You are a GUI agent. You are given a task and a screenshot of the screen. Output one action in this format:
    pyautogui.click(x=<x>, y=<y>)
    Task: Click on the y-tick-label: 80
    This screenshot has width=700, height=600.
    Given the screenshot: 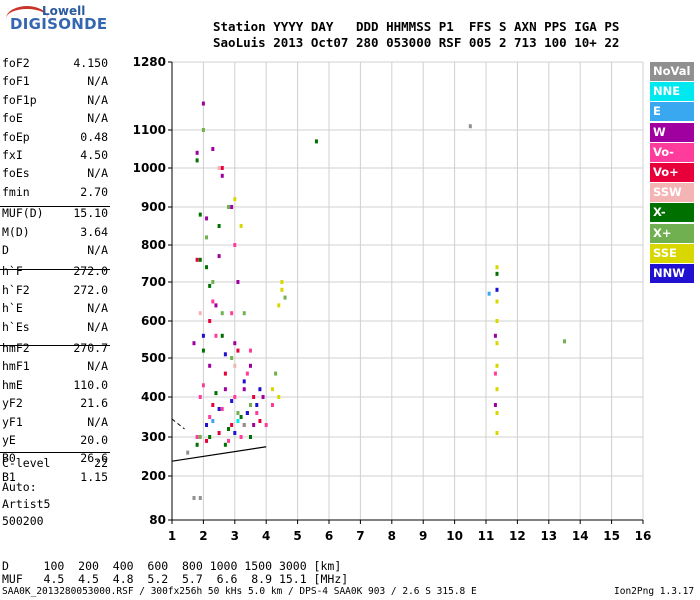 What is the action you would take?
    pyautogui.click(x=157, y=520)
    